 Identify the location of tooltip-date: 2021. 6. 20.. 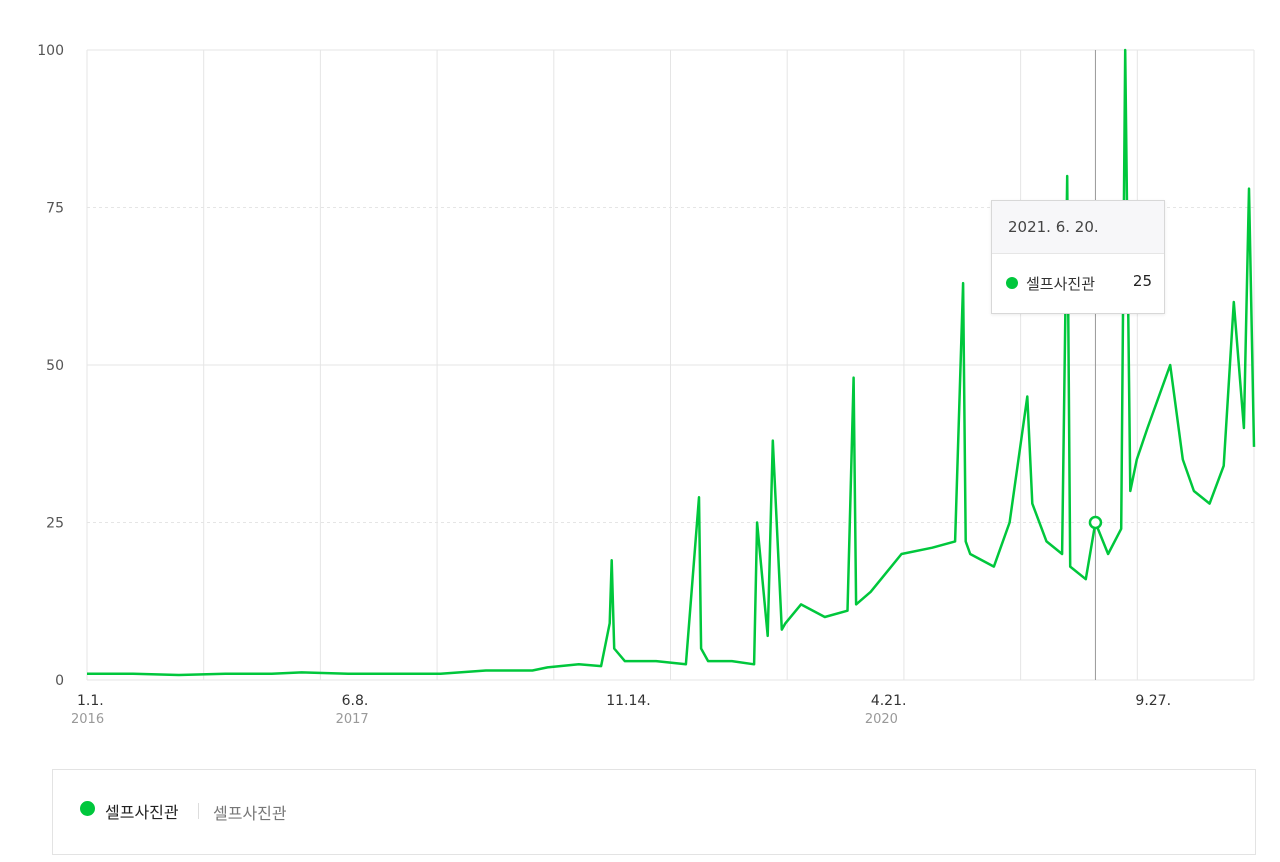
(1078, 227).